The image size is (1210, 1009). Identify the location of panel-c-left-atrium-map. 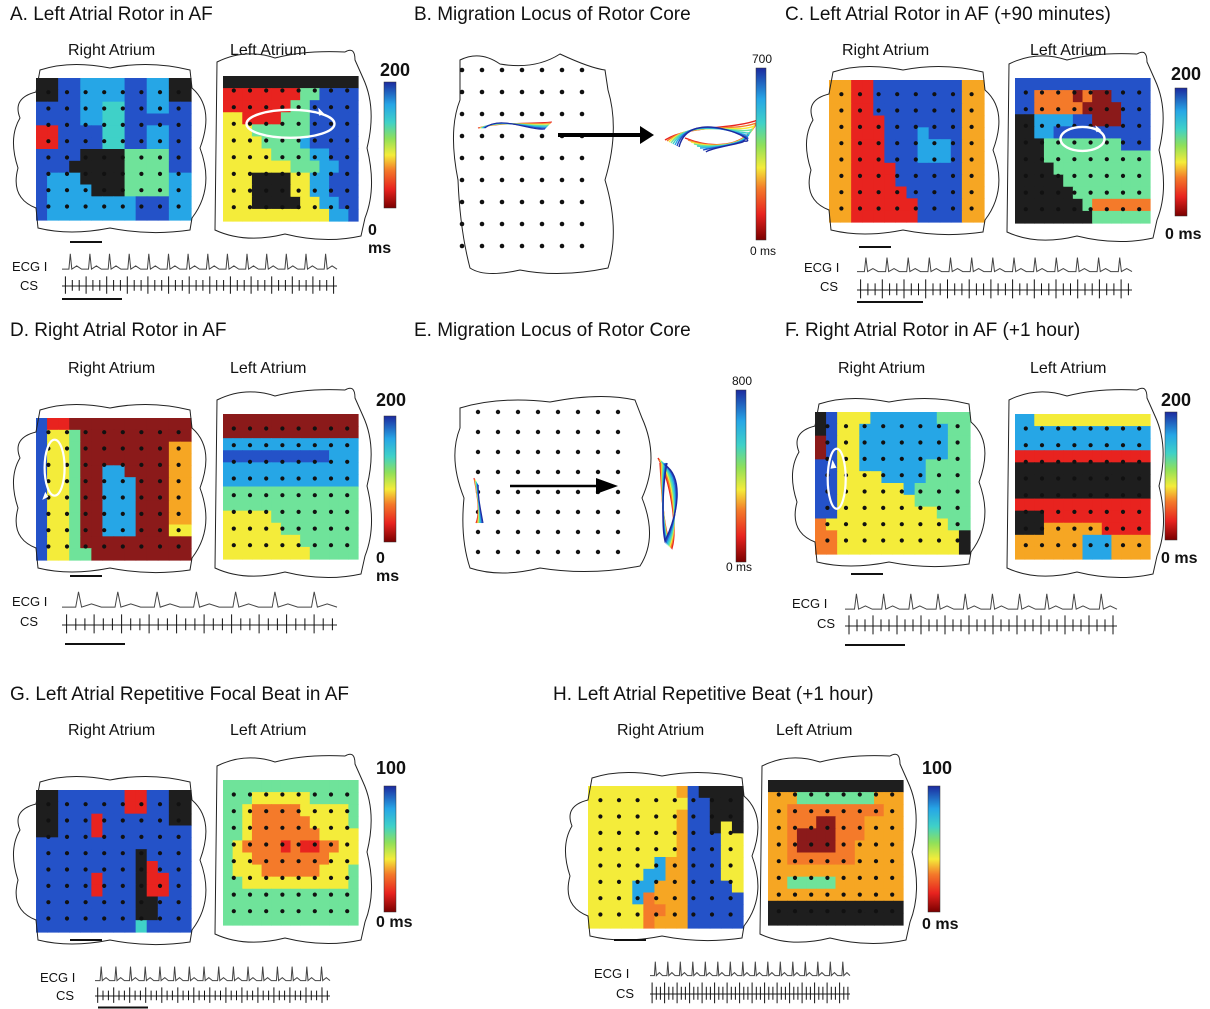
(1085, 147).